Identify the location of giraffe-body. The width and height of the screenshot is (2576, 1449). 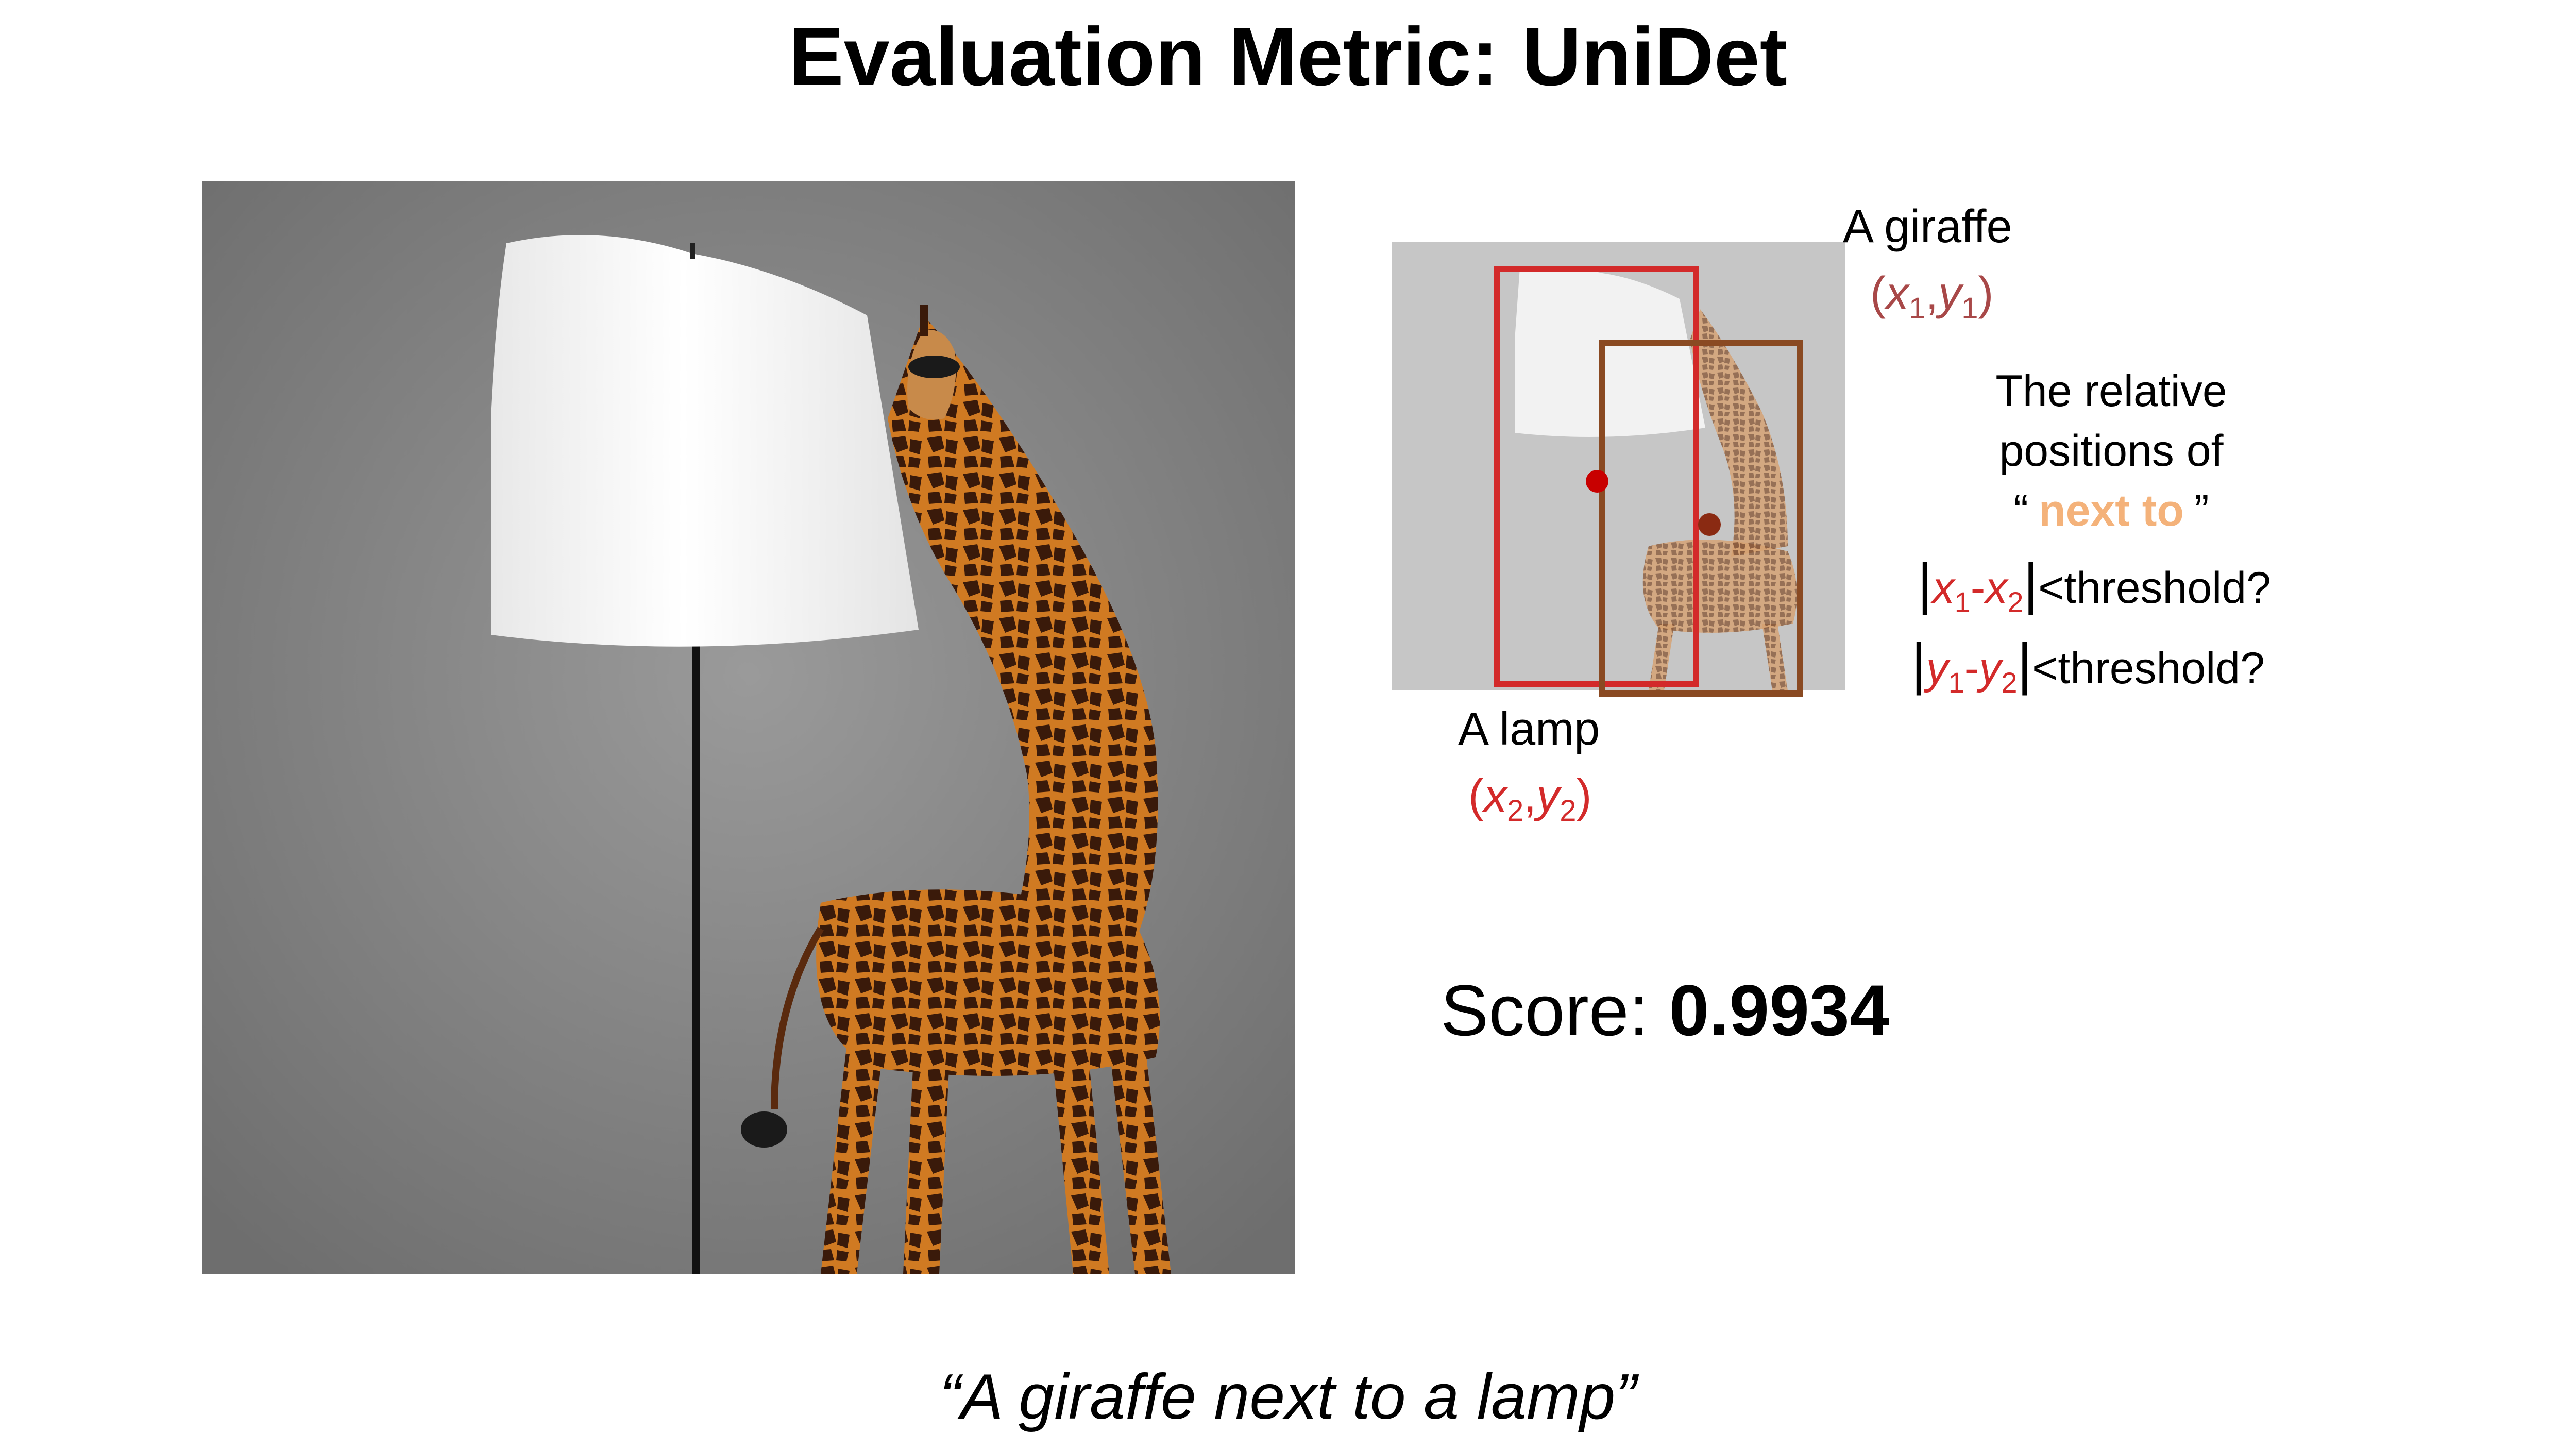
(988, 982).